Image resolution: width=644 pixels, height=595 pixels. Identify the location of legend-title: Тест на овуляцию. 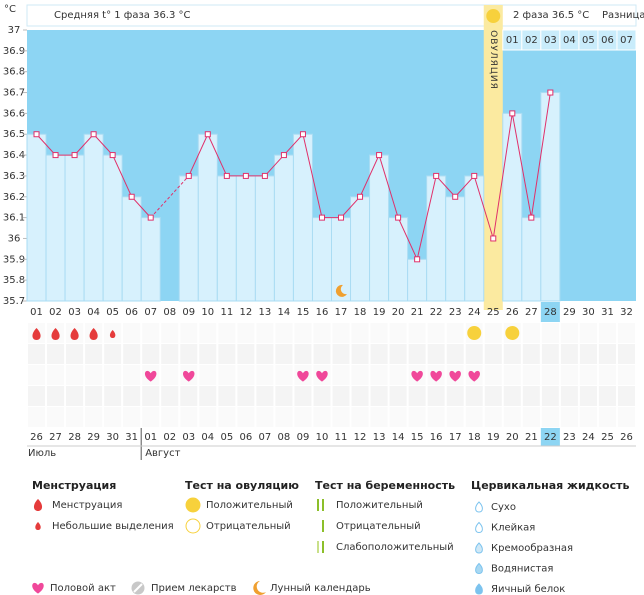
(242, 485).